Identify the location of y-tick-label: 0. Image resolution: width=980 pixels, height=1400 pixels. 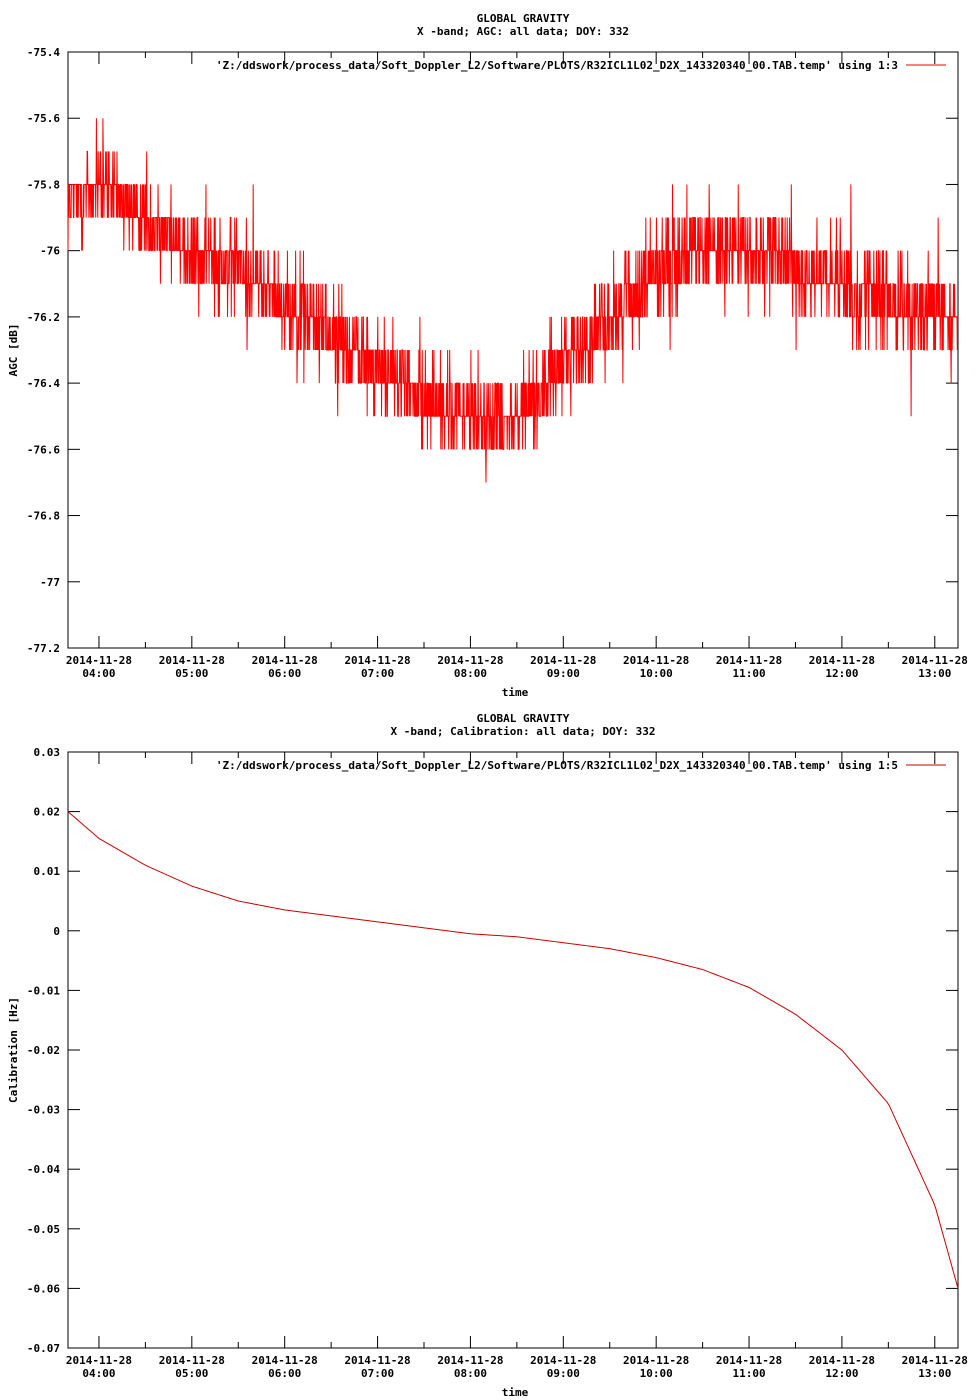
(56, 931).